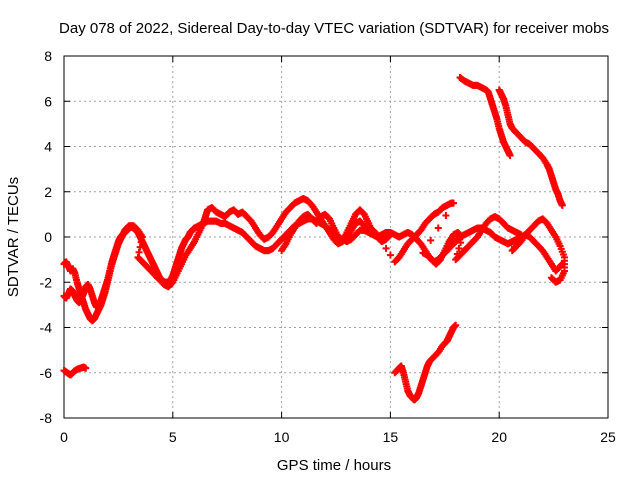  What do you see at coordinates (338, 437) in the screenshot?
I see `x-axis-tick-labels: 0 5 10 15 20 25` at bounding box center [338, 437].